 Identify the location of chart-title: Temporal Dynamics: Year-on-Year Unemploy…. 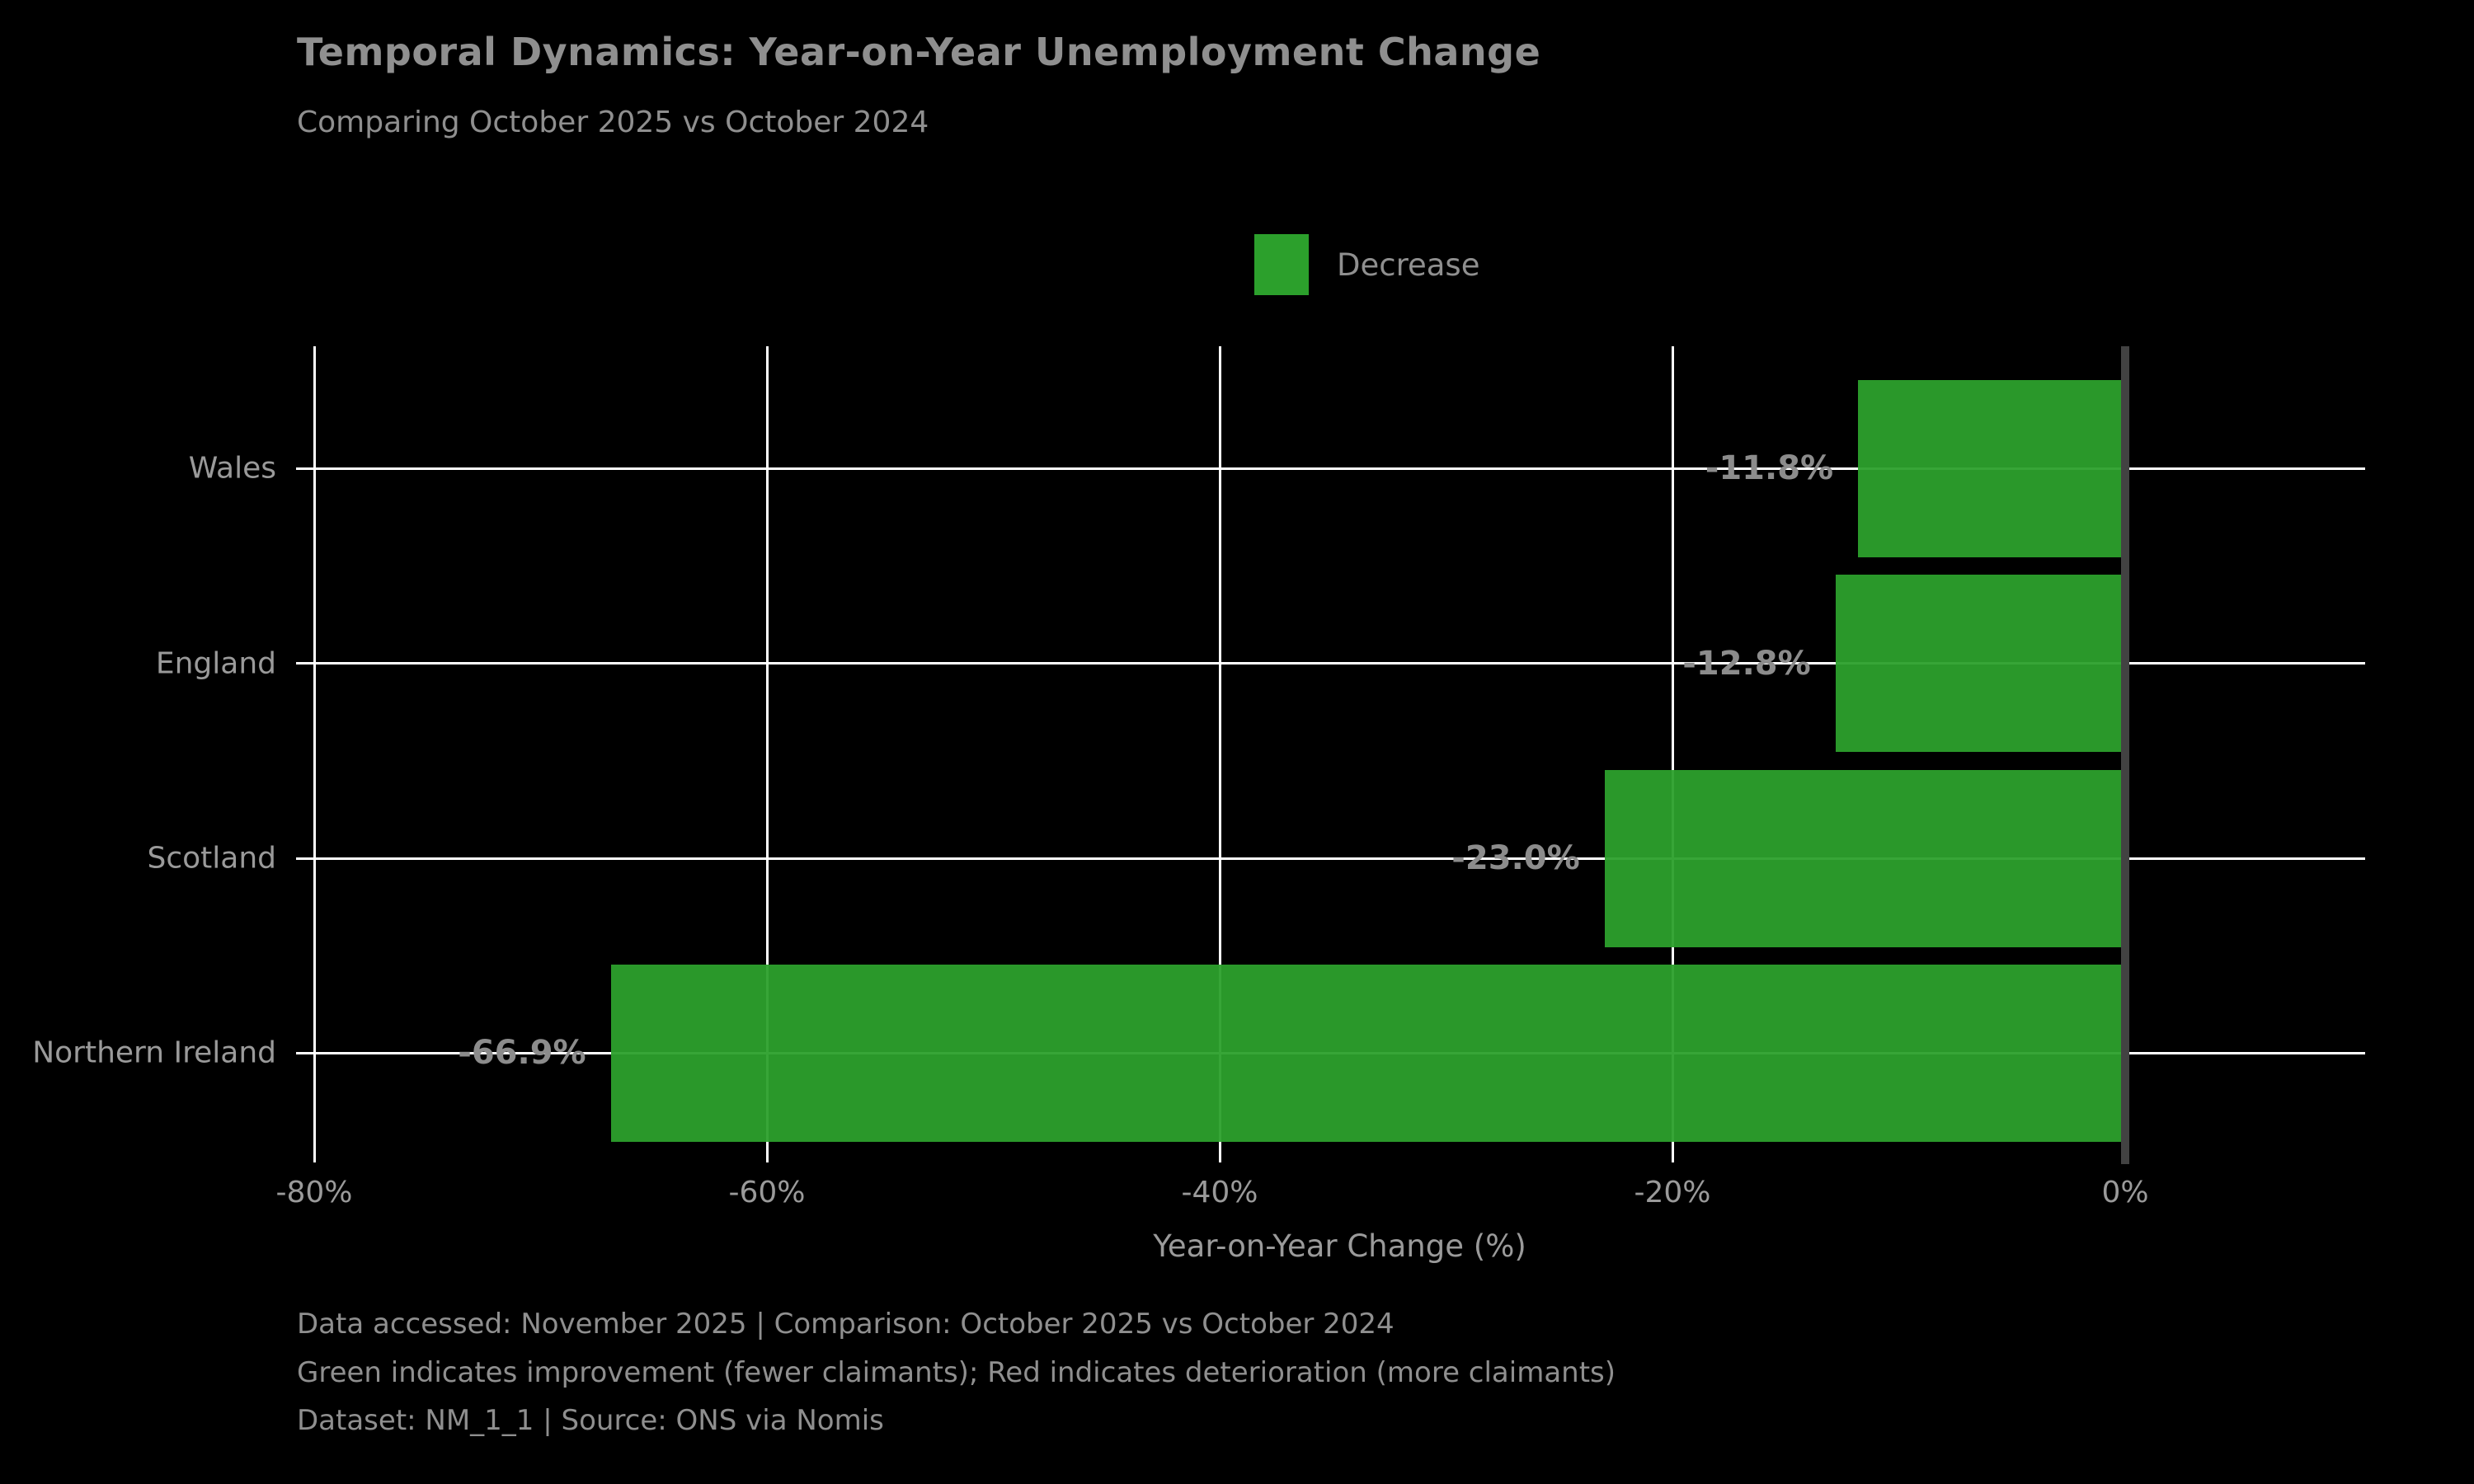
(919, 52).